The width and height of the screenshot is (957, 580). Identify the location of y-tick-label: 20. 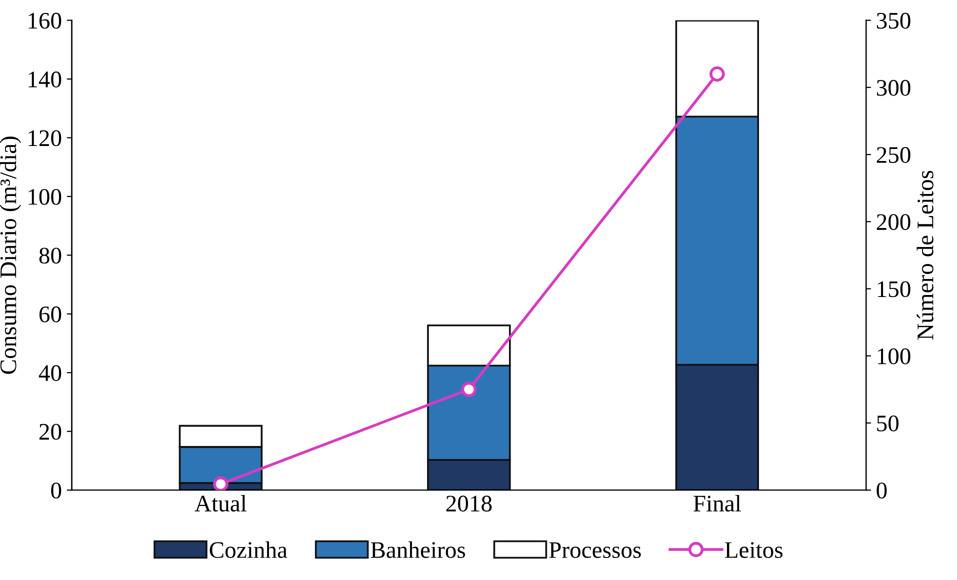
(50, 432).